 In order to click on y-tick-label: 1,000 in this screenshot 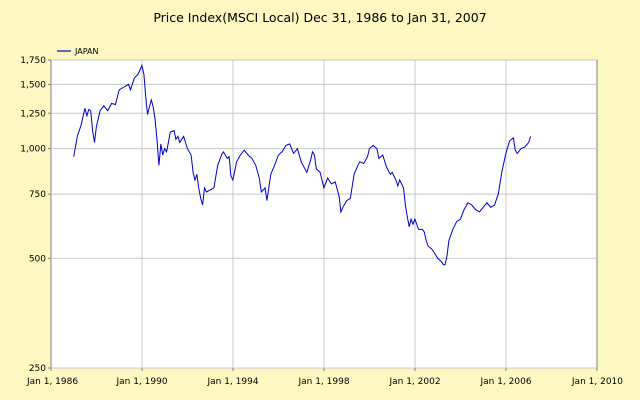, I will do `click(33, 150)`.